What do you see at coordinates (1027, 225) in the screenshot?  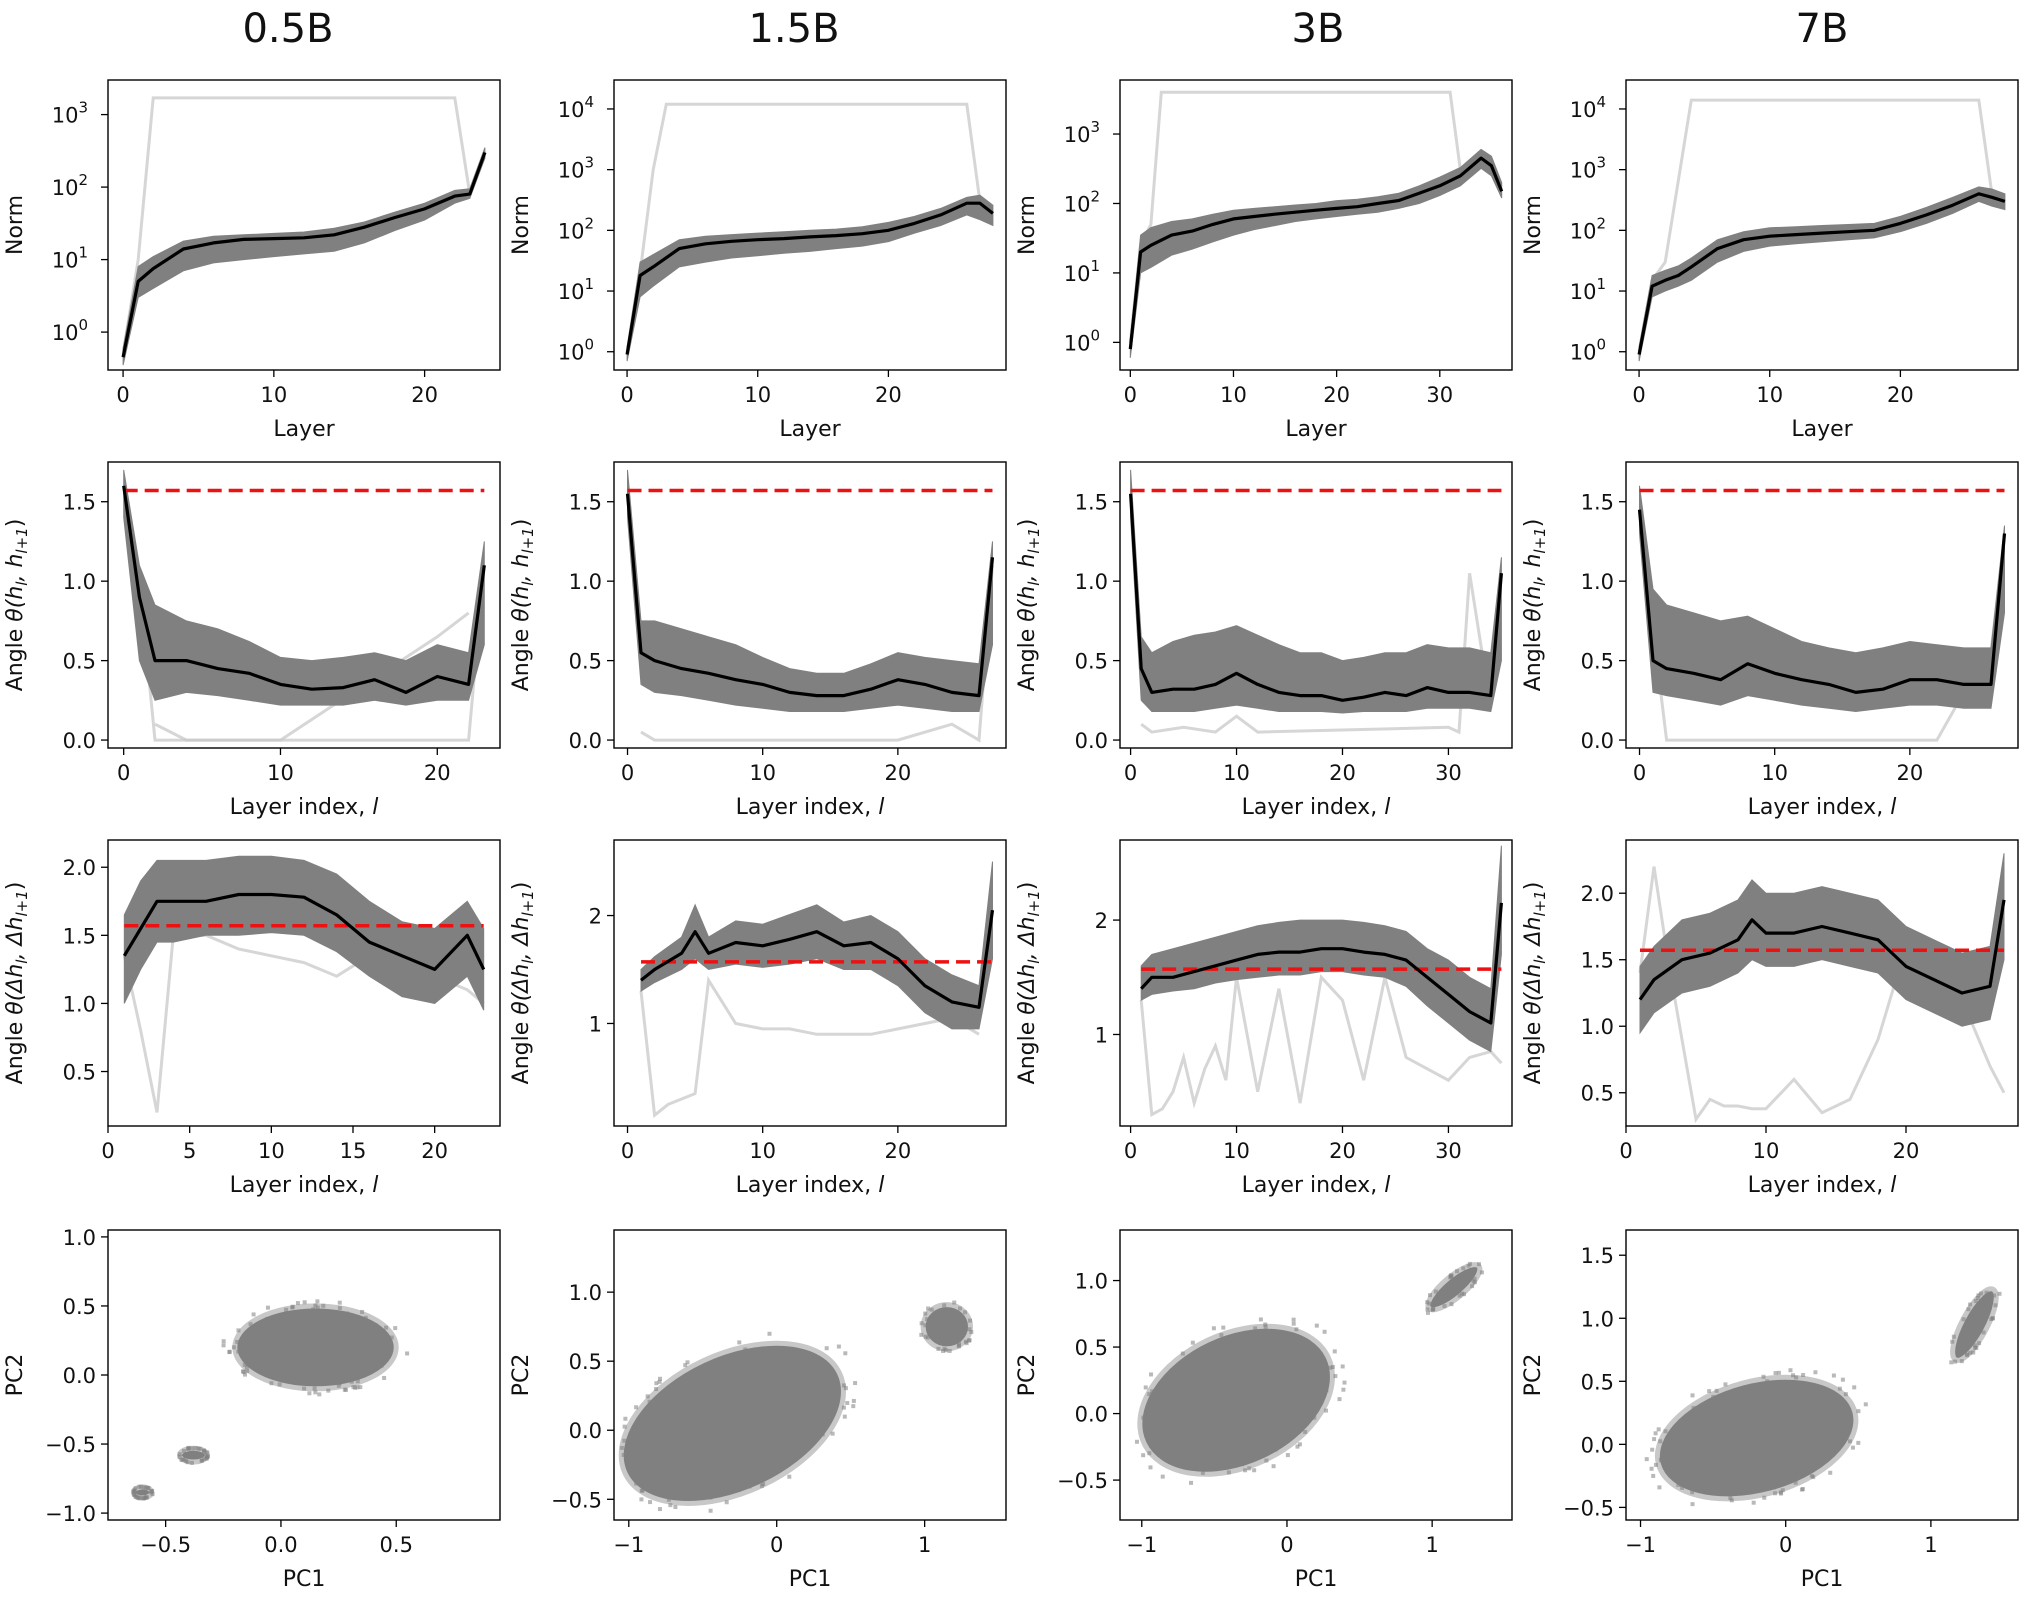 I see `y-axis-label: Norm` at bounding box center [1027, 225].